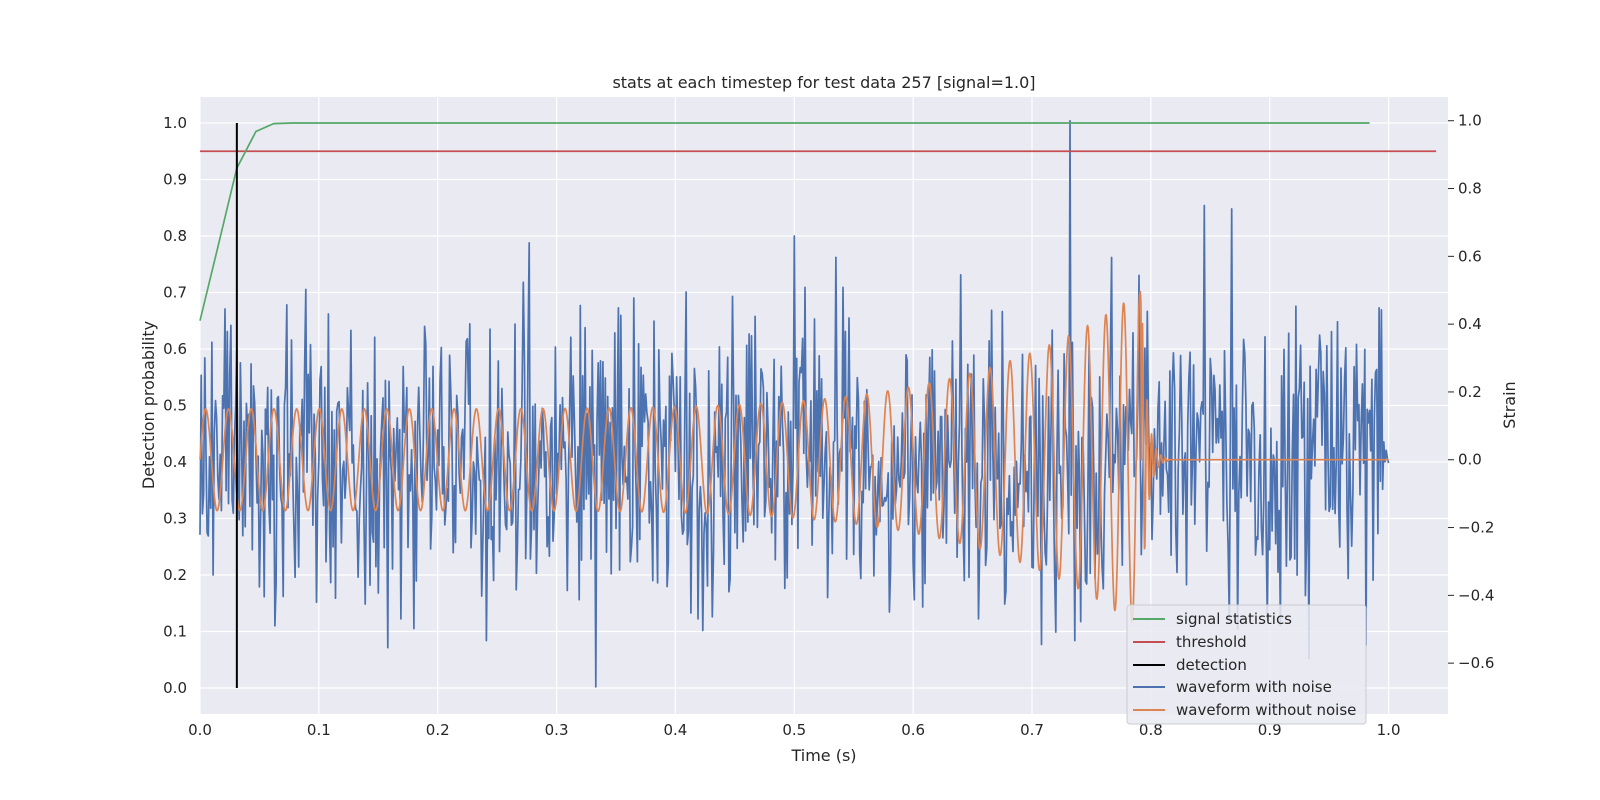 This screenshot has height=800, width=1600. Describe the element at coordinates (175, 236) in the screenshot. I see `y-tick-label-left: 0.8` at that location.